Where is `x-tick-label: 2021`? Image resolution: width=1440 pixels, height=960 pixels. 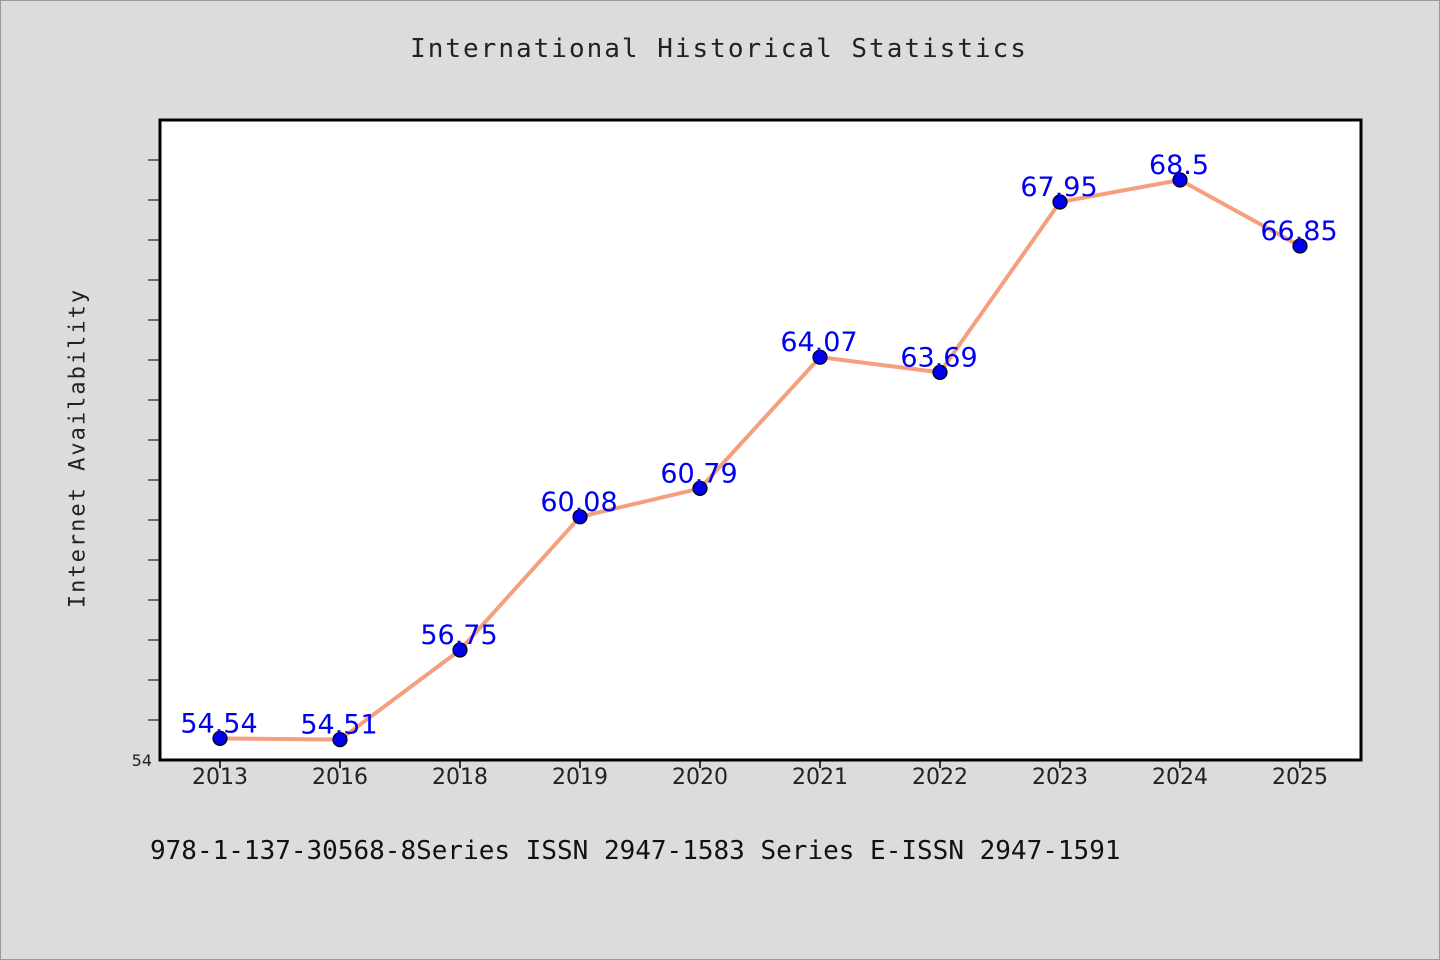
x-tick-label: 2021 is located at coordinates (820, 777).